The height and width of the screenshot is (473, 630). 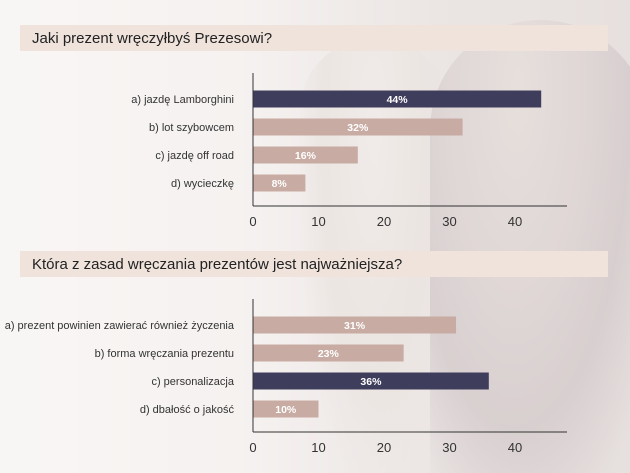 I want to click on chart2-value-label: 36%, so click(x=371, y=382).